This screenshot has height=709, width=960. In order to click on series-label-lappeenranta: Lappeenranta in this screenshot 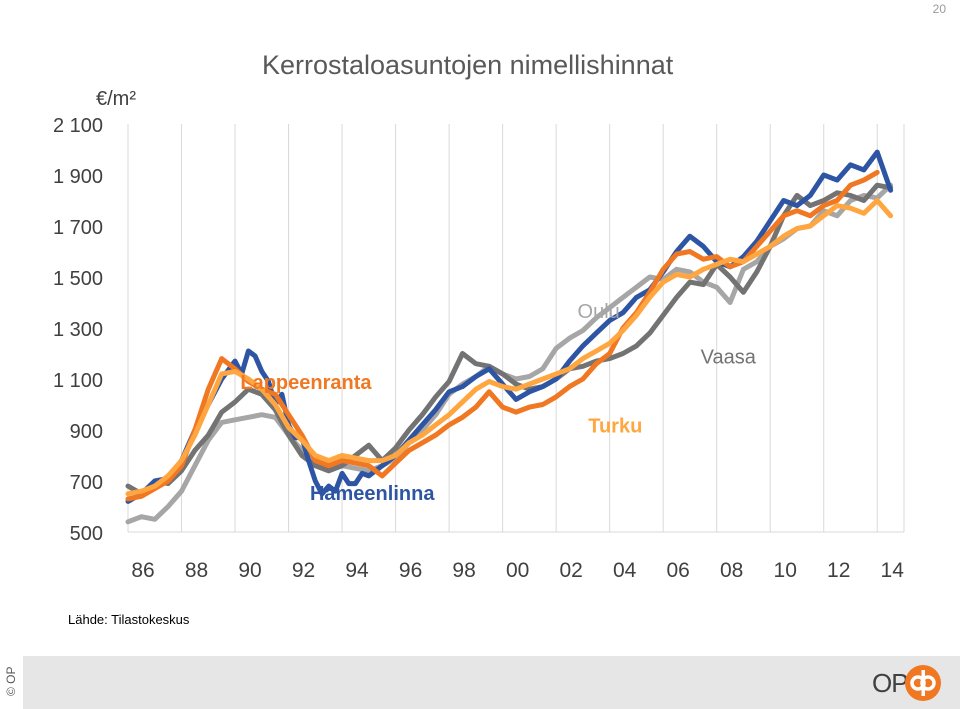, I will do `click(306, 383)`.